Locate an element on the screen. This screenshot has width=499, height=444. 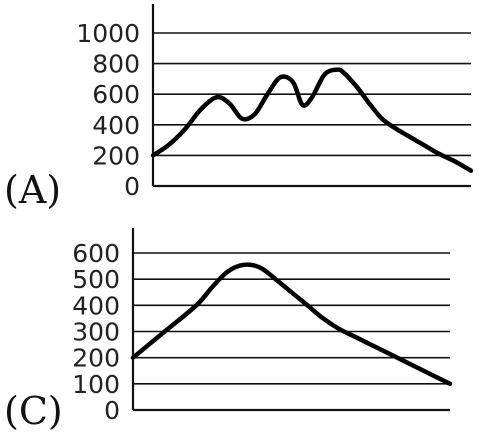
y-tick-label-c-100: 100 is located at coordinates (96, 384).